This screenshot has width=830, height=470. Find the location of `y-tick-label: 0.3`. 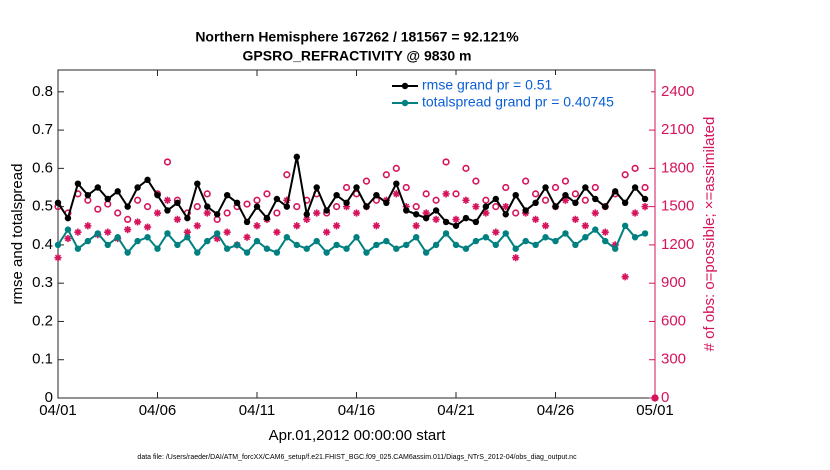

y-tick-label: 0.3 is located at coordinates (42, 282).